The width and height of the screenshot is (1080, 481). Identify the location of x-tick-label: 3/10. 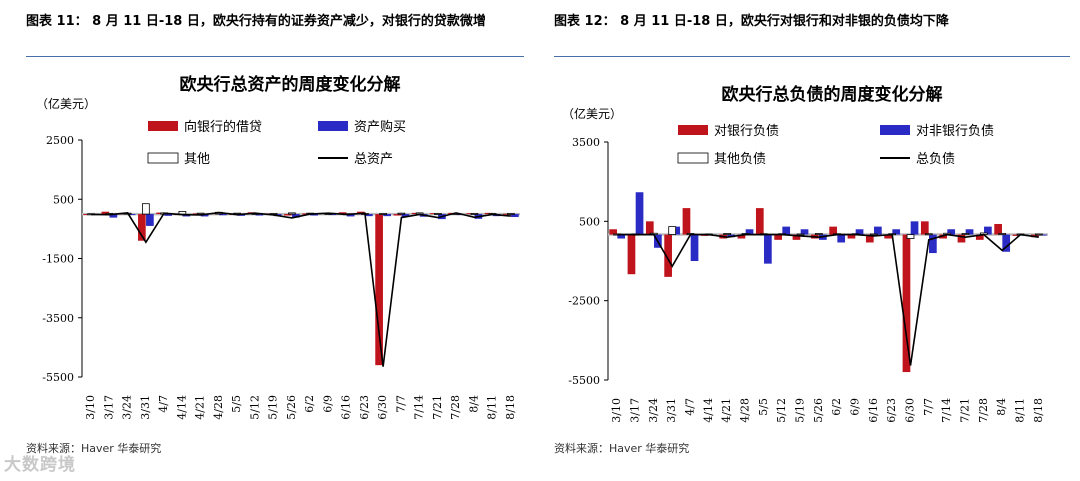
(90, 407).